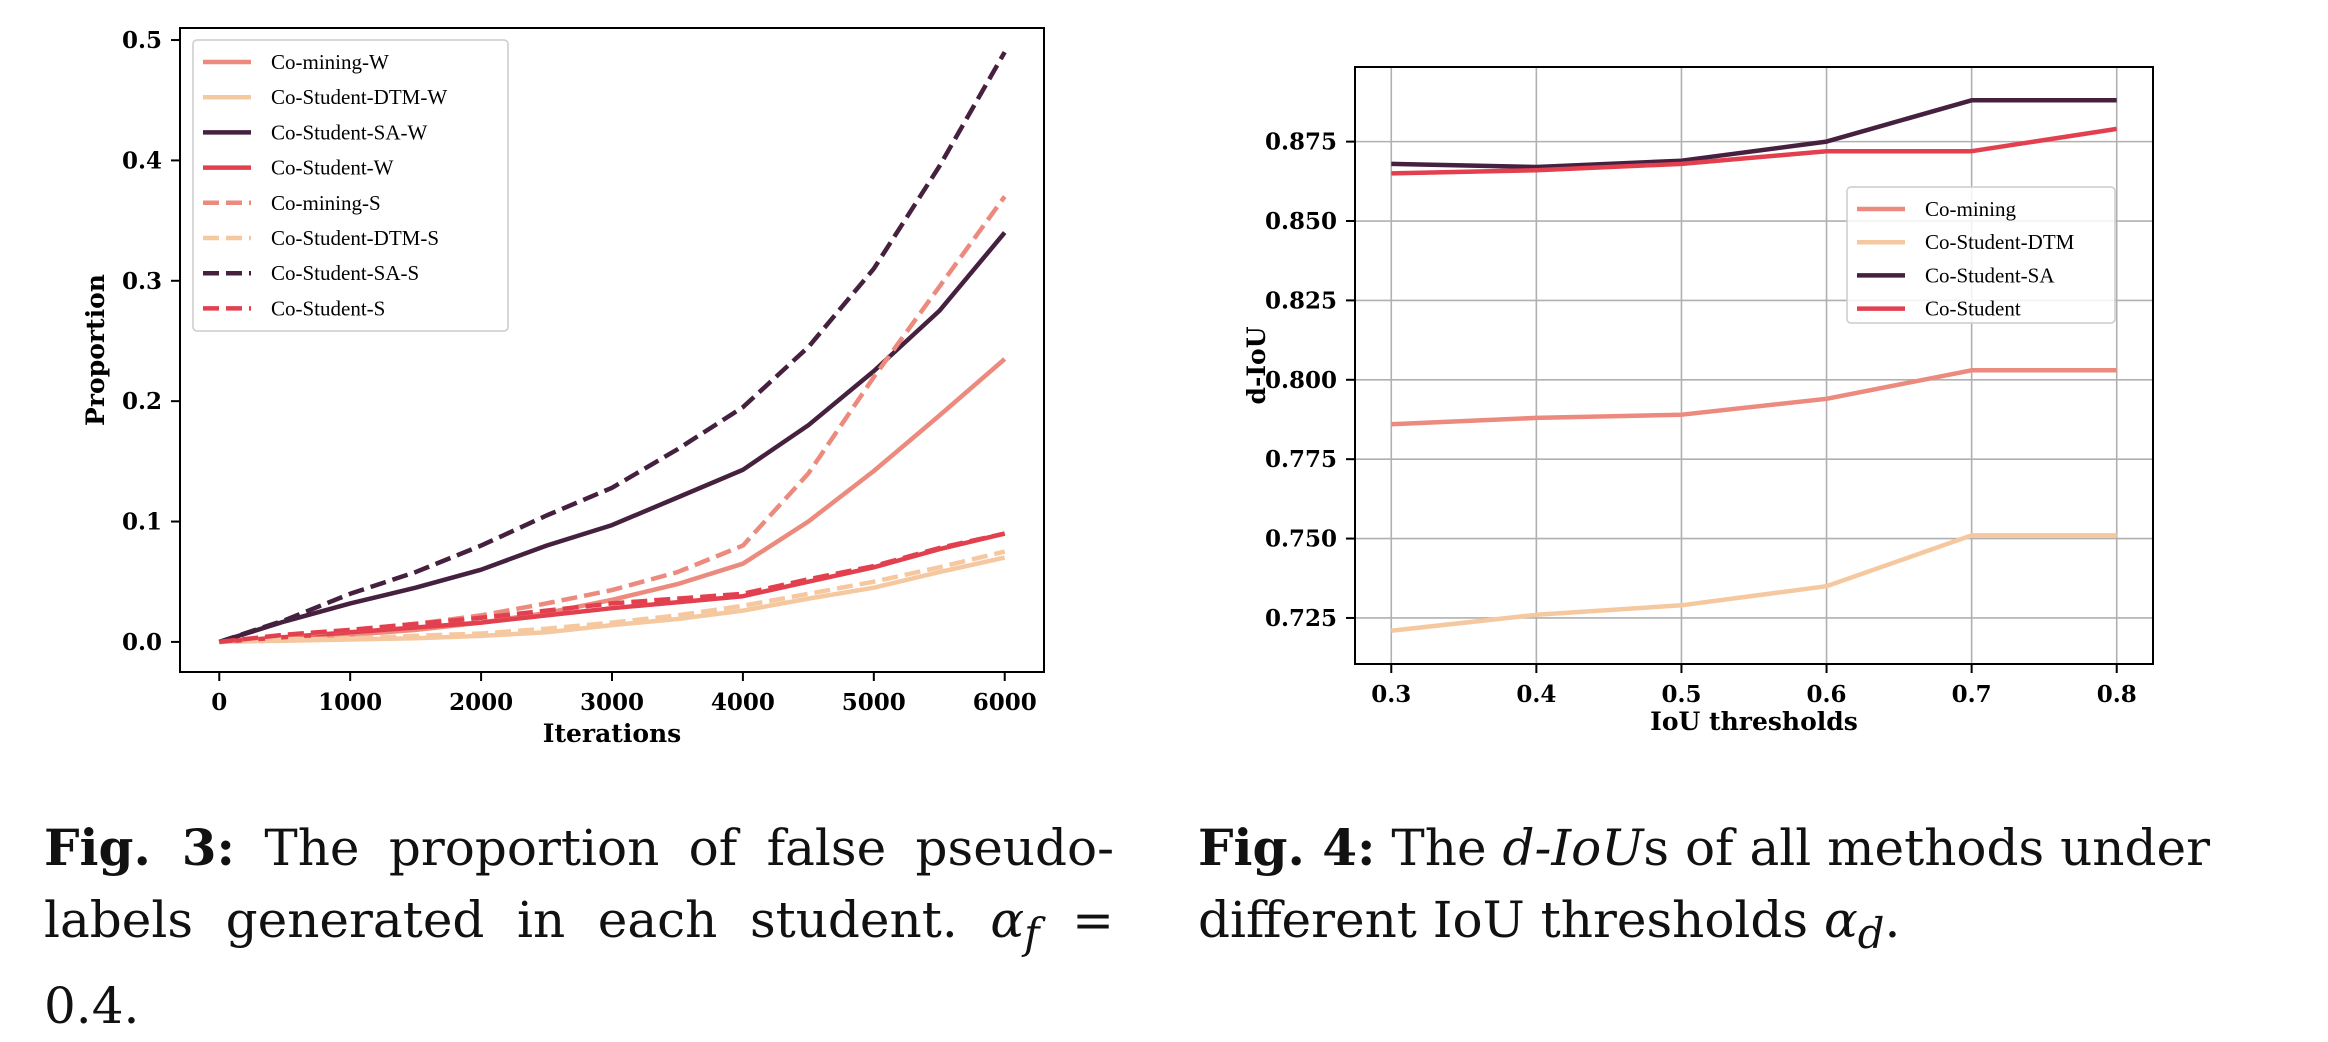 This screenshot has width=2328, height=1042. Describe the element at coordinates (613, 501) in the screenshot. I see `series-line-co-mining-w` at that location.